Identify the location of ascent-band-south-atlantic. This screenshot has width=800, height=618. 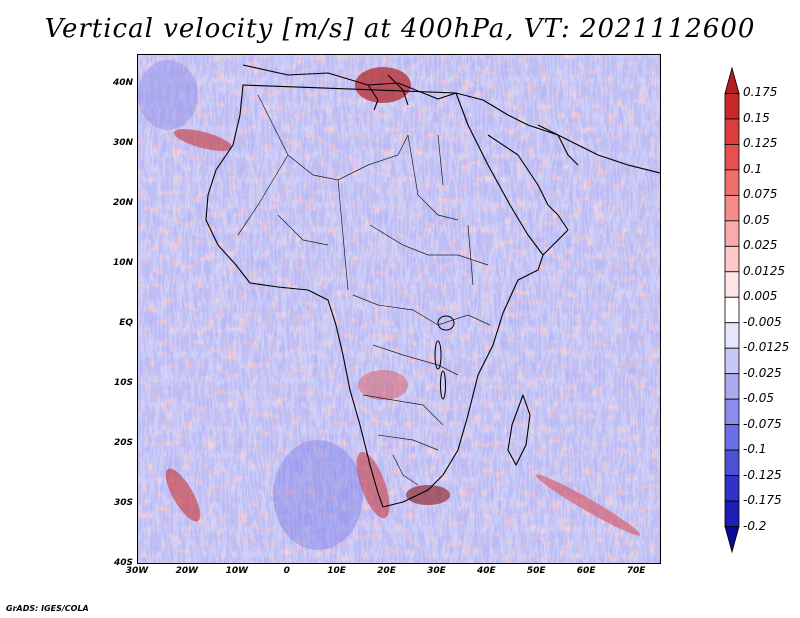
(183, 495).